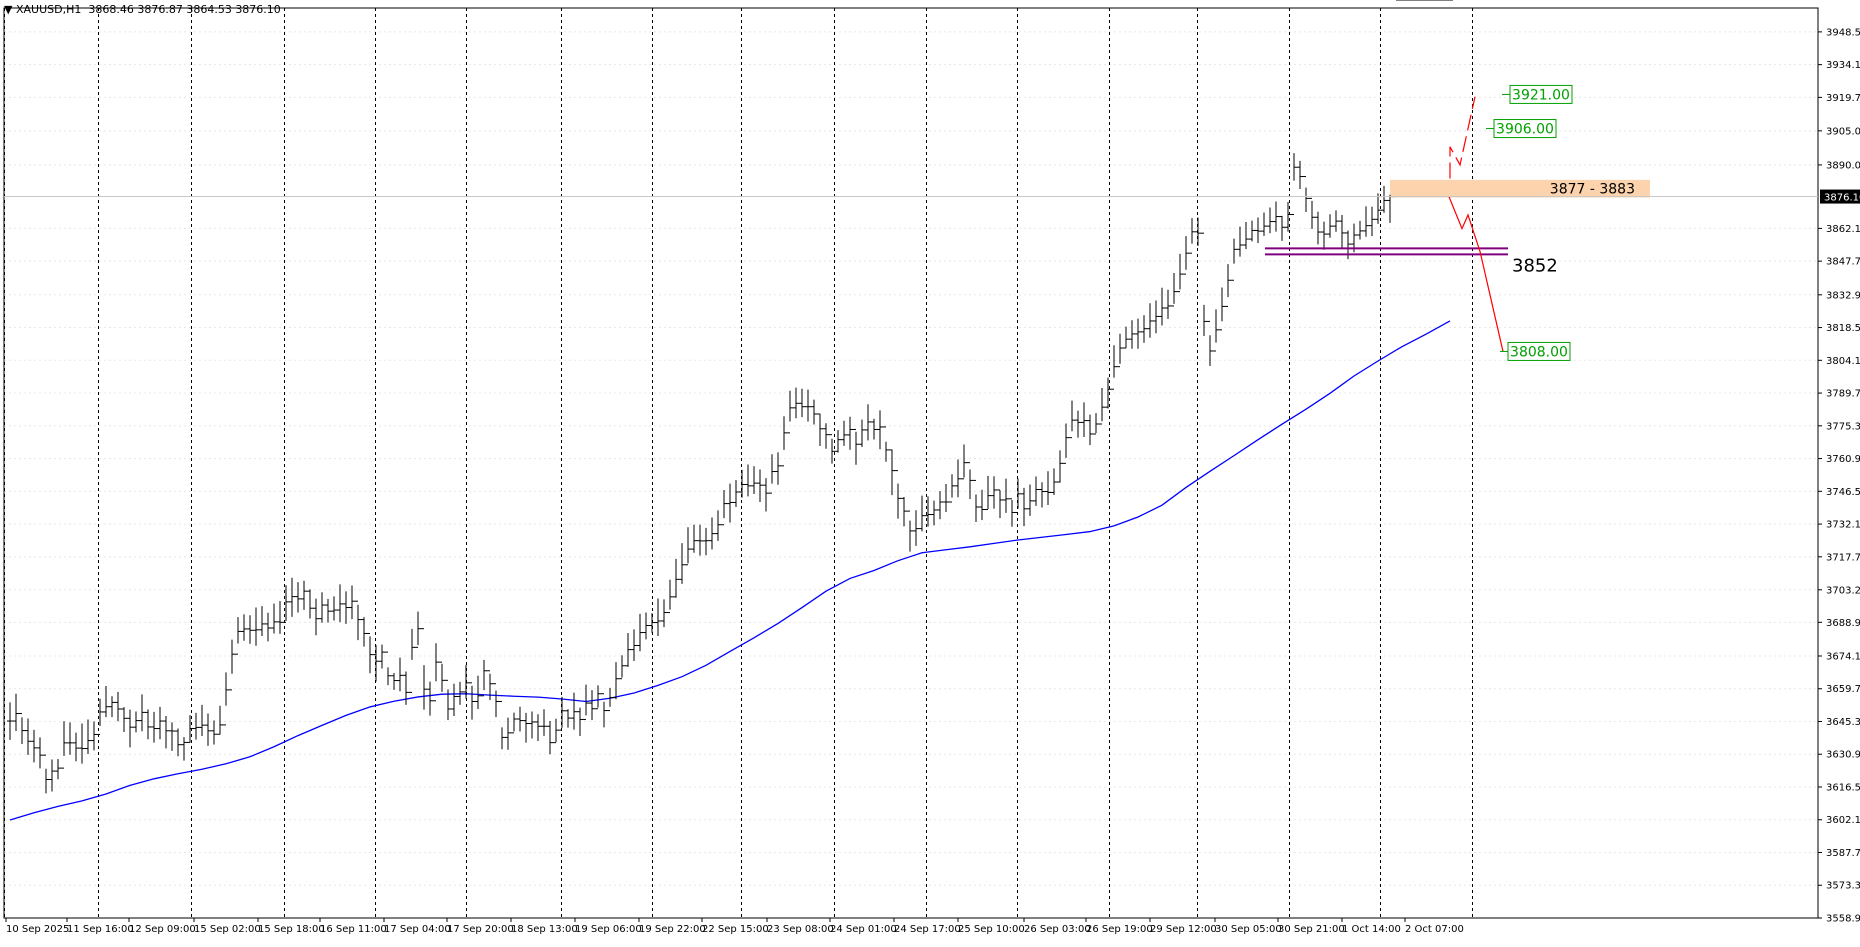 The width and height of the screenshot is (1860, 947). What do you see at coordinates (1843, 32) in the screenshot?
I see `y-tick-label: 3948.50` at bounding box center [1843, 32].